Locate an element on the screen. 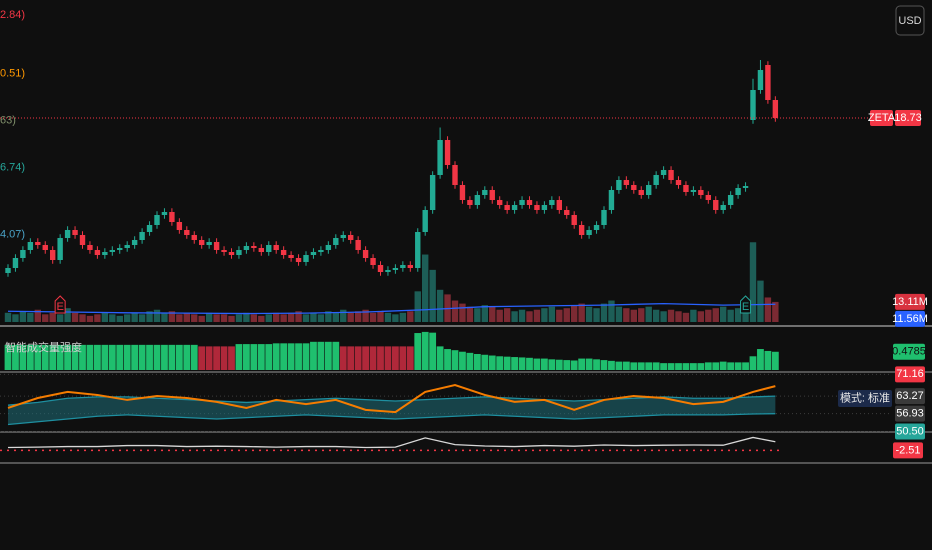 This screenshot has height=550, width=932. earnings-label: E is located at coordinates (745, 307).